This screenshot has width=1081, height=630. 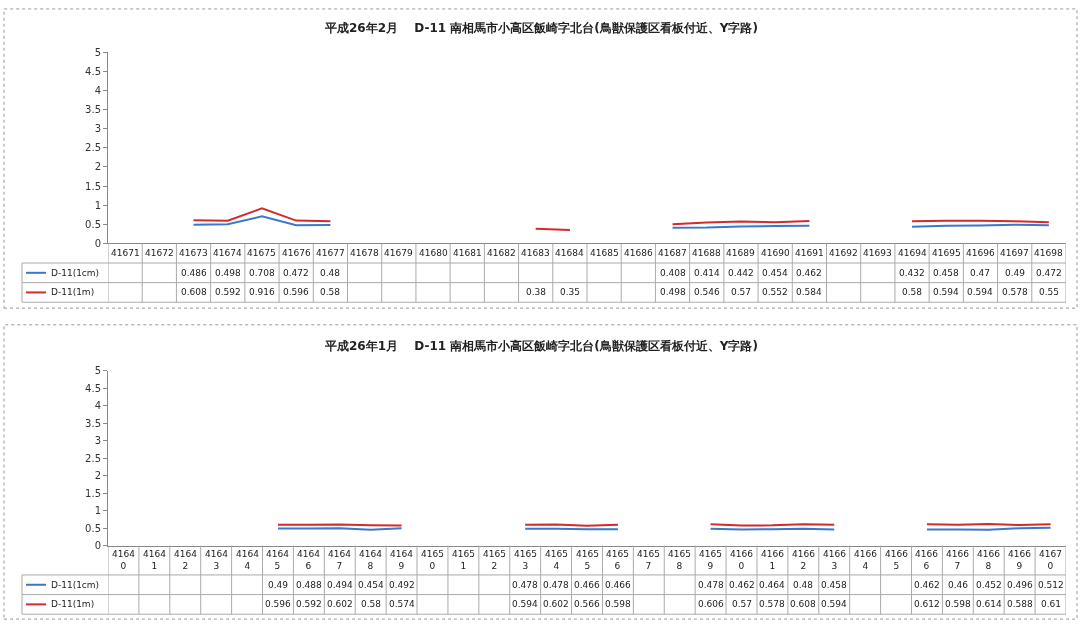 What do you see at coordinates (740, 253) in the screenshot?
I see `x-tick-label: 41689` at bounding box center [740, 253].